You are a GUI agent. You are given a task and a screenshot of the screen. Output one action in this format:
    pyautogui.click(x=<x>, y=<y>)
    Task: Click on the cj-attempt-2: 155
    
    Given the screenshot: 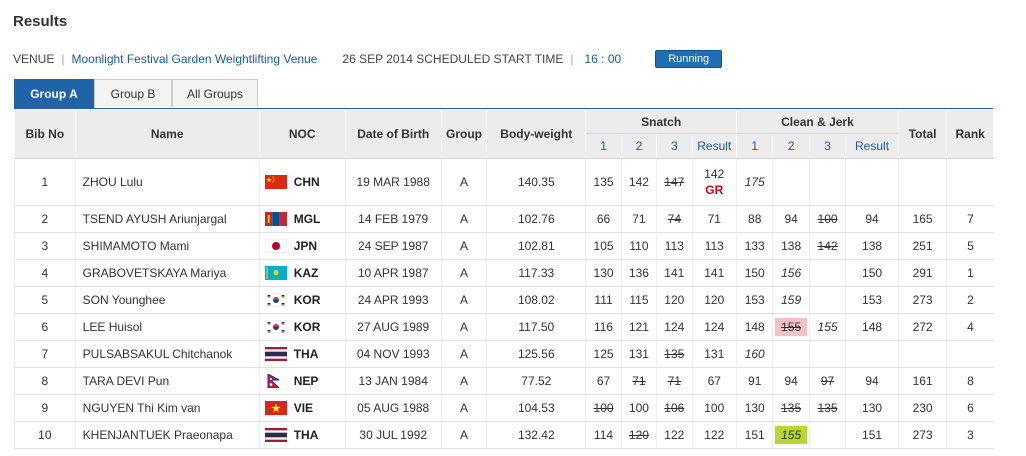 What is the action you would take?
    pyautogui.click(x=791, y=327)
    